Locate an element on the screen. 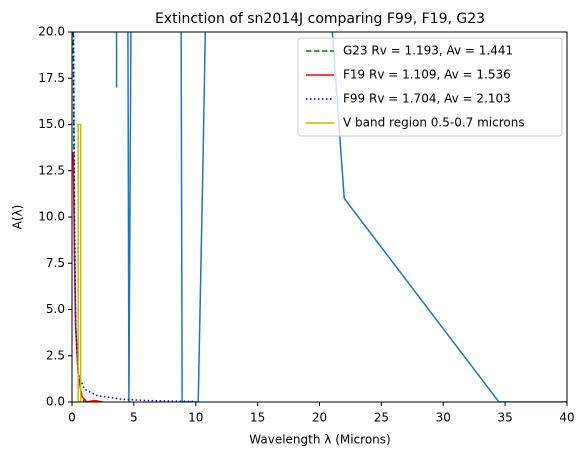 The width and height of the screenshot is (586, 459). x-tick-label: 40 is located at coordinates (566, 418).